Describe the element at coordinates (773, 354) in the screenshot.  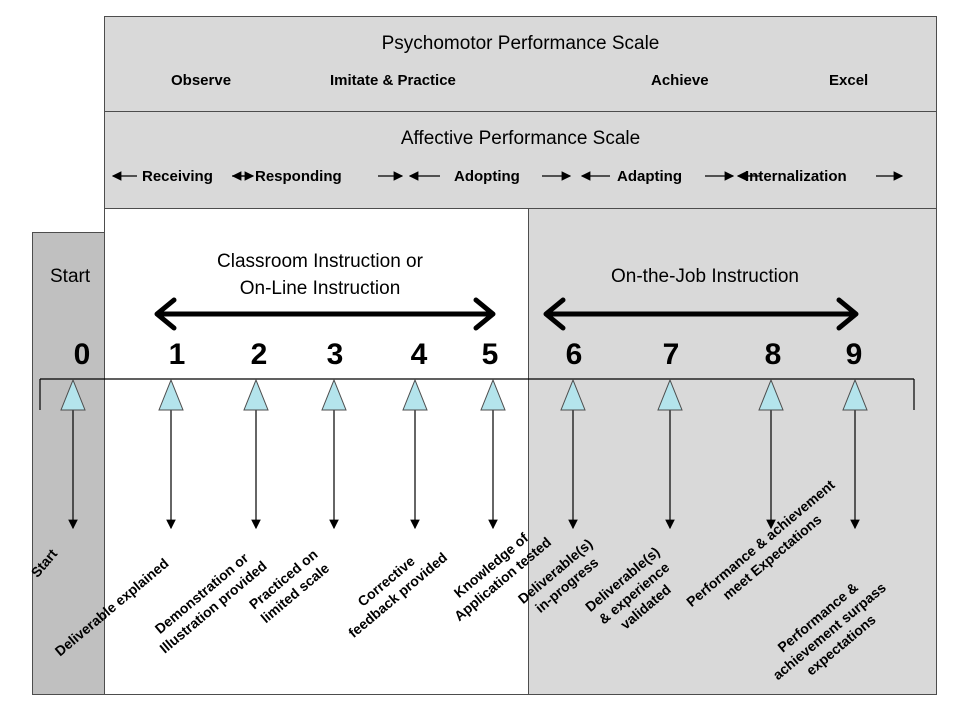
I see `scale-number-8: 8` at that location.